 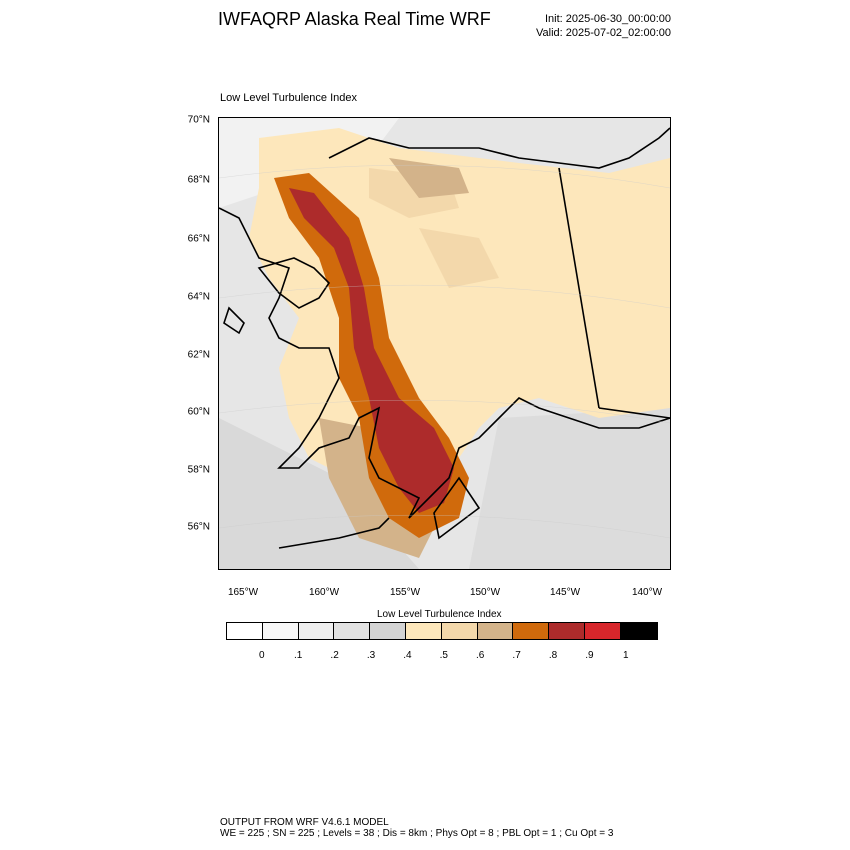 I want to click on colorbar-tick-label: .5, so click(x=443, y=655).